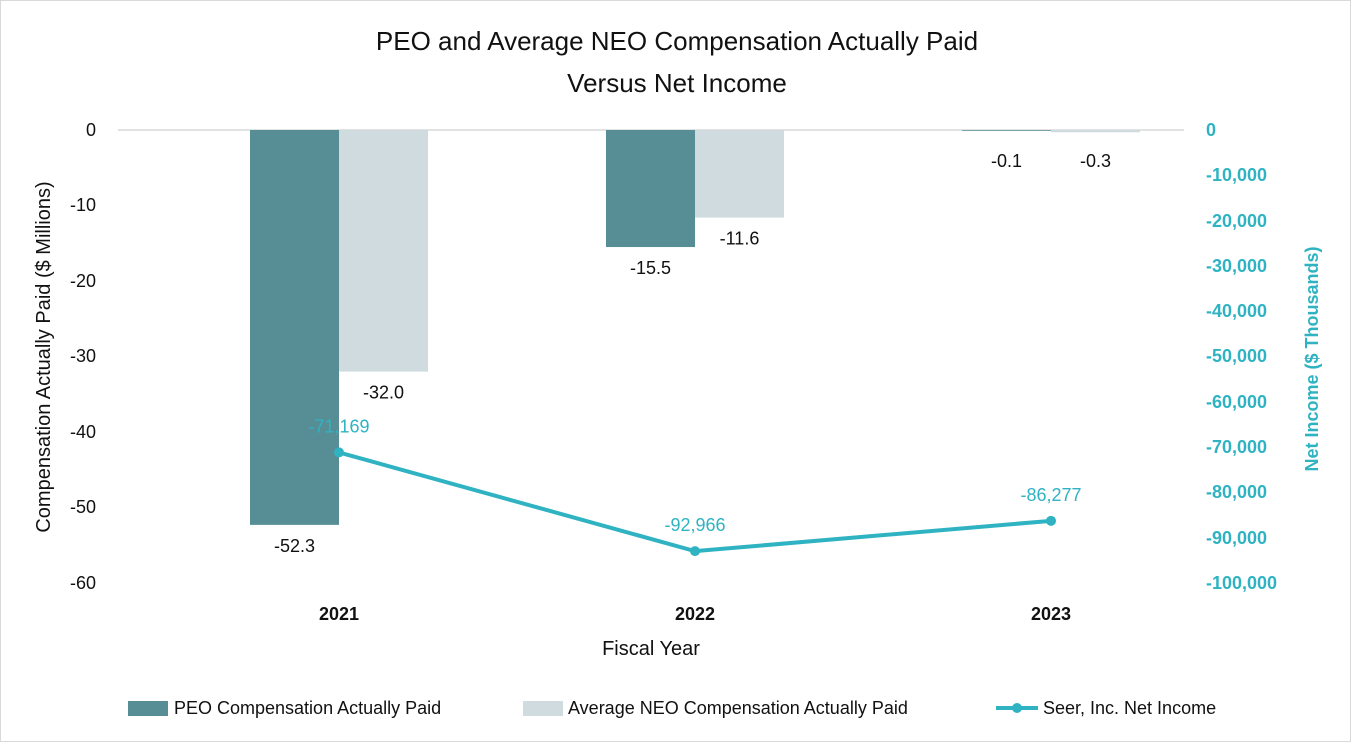 This screenshot has height=743, width=1351. What do you see at coordinates (695, 614) in the screenshot?
I see `x-category-label: 2022` at bounding box center [695, 614].